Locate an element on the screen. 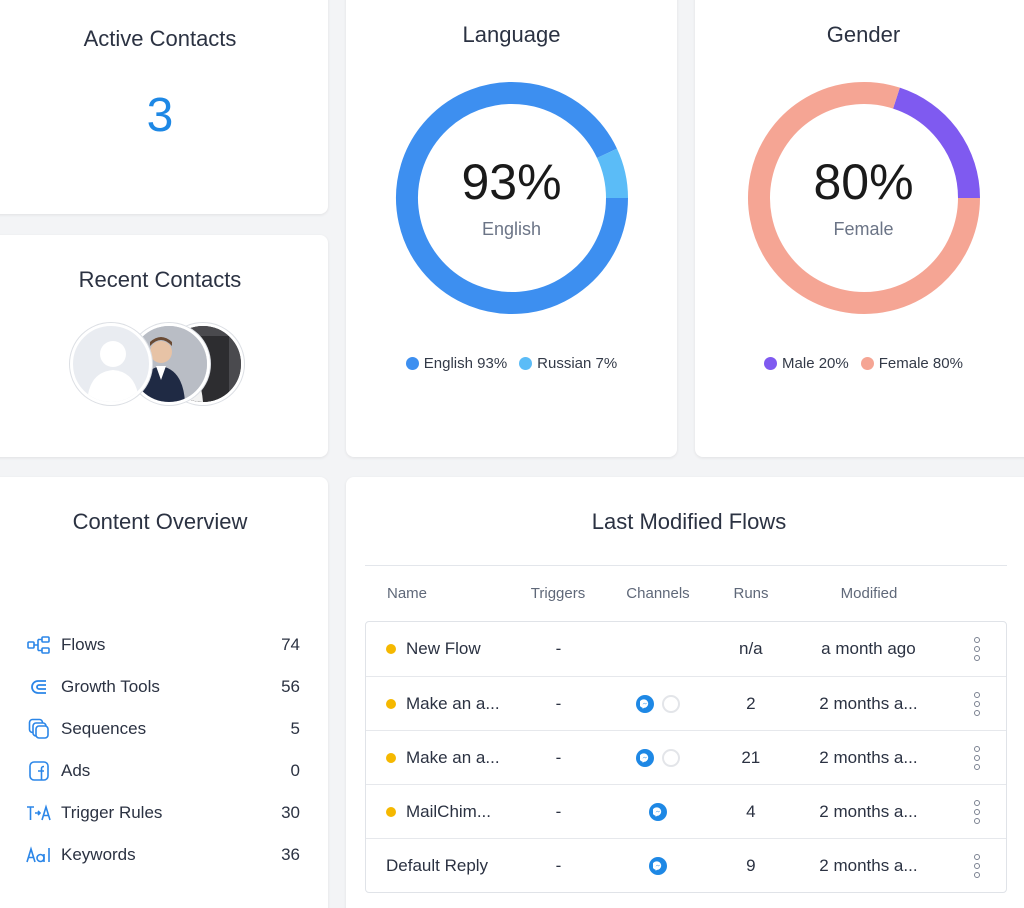  flow-runs: 2 is located at coordinates (751, 703).